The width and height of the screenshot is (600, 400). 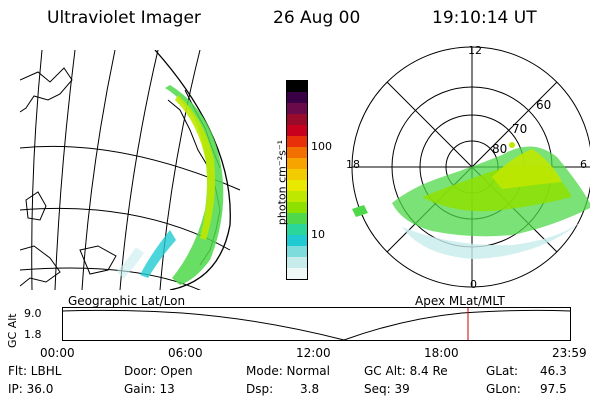 What do you see at coordinates (185, 353) in the screenshot?
I see `time-tick-0600: 06:00` at bounding box center [185, 353].